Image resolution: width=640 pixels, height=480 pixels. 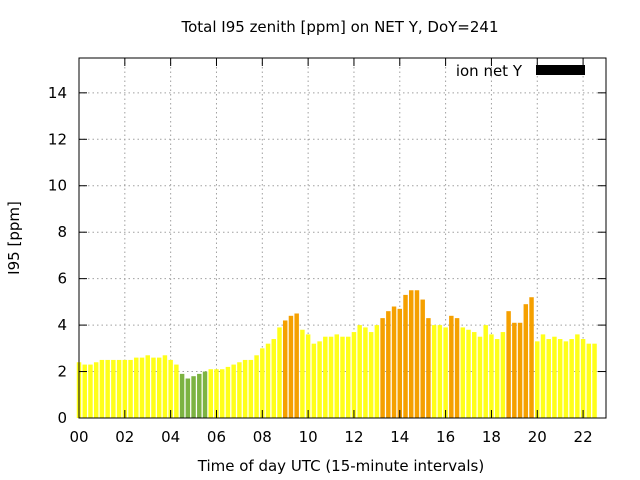 What do you see at coordinates (489, 71) in the screenshot?
I see `legend-label: ion net Y` at bounding box center [489, 71].